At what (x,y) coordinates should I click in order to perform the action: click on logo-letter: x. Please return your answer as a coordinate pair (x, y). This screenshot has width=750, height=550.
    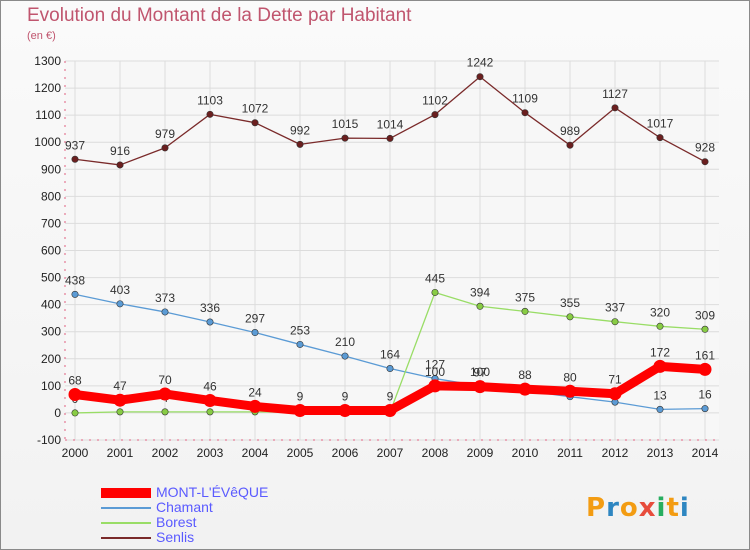
    Looking at the image, I should click on (647, 508).